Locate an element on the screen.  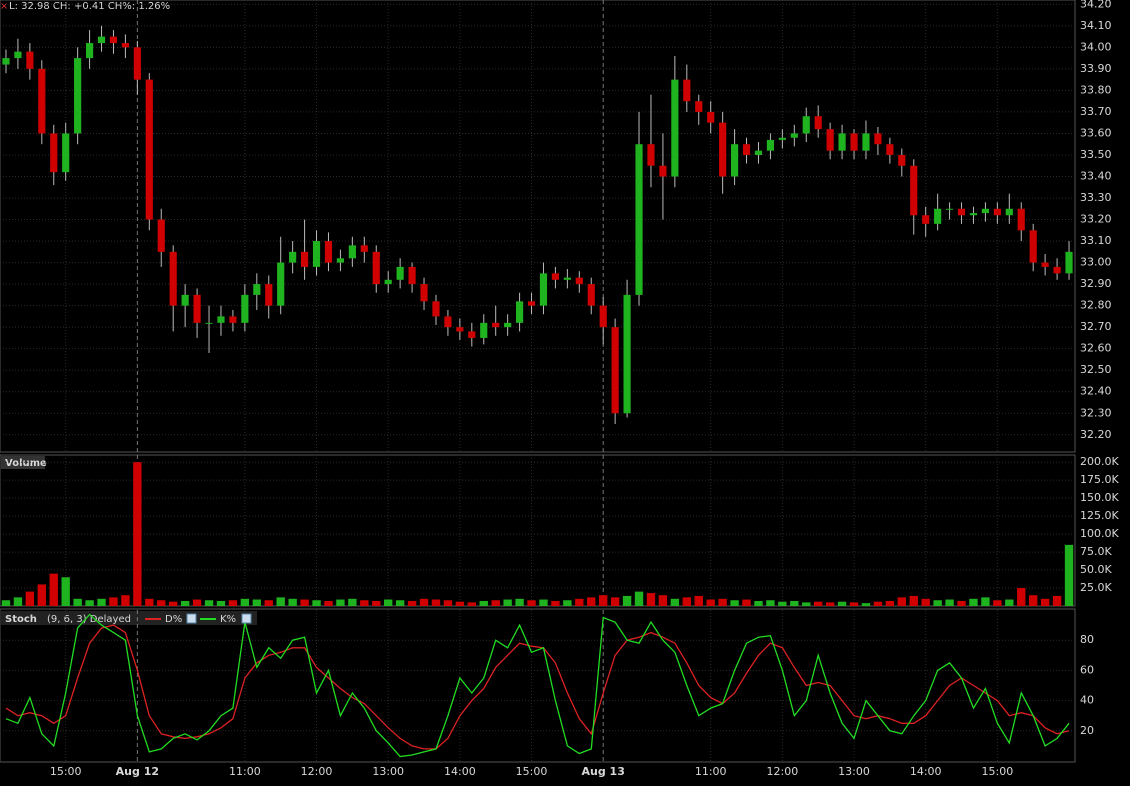
x-tick-label: 14:00 is located at coordinates (926, 771).